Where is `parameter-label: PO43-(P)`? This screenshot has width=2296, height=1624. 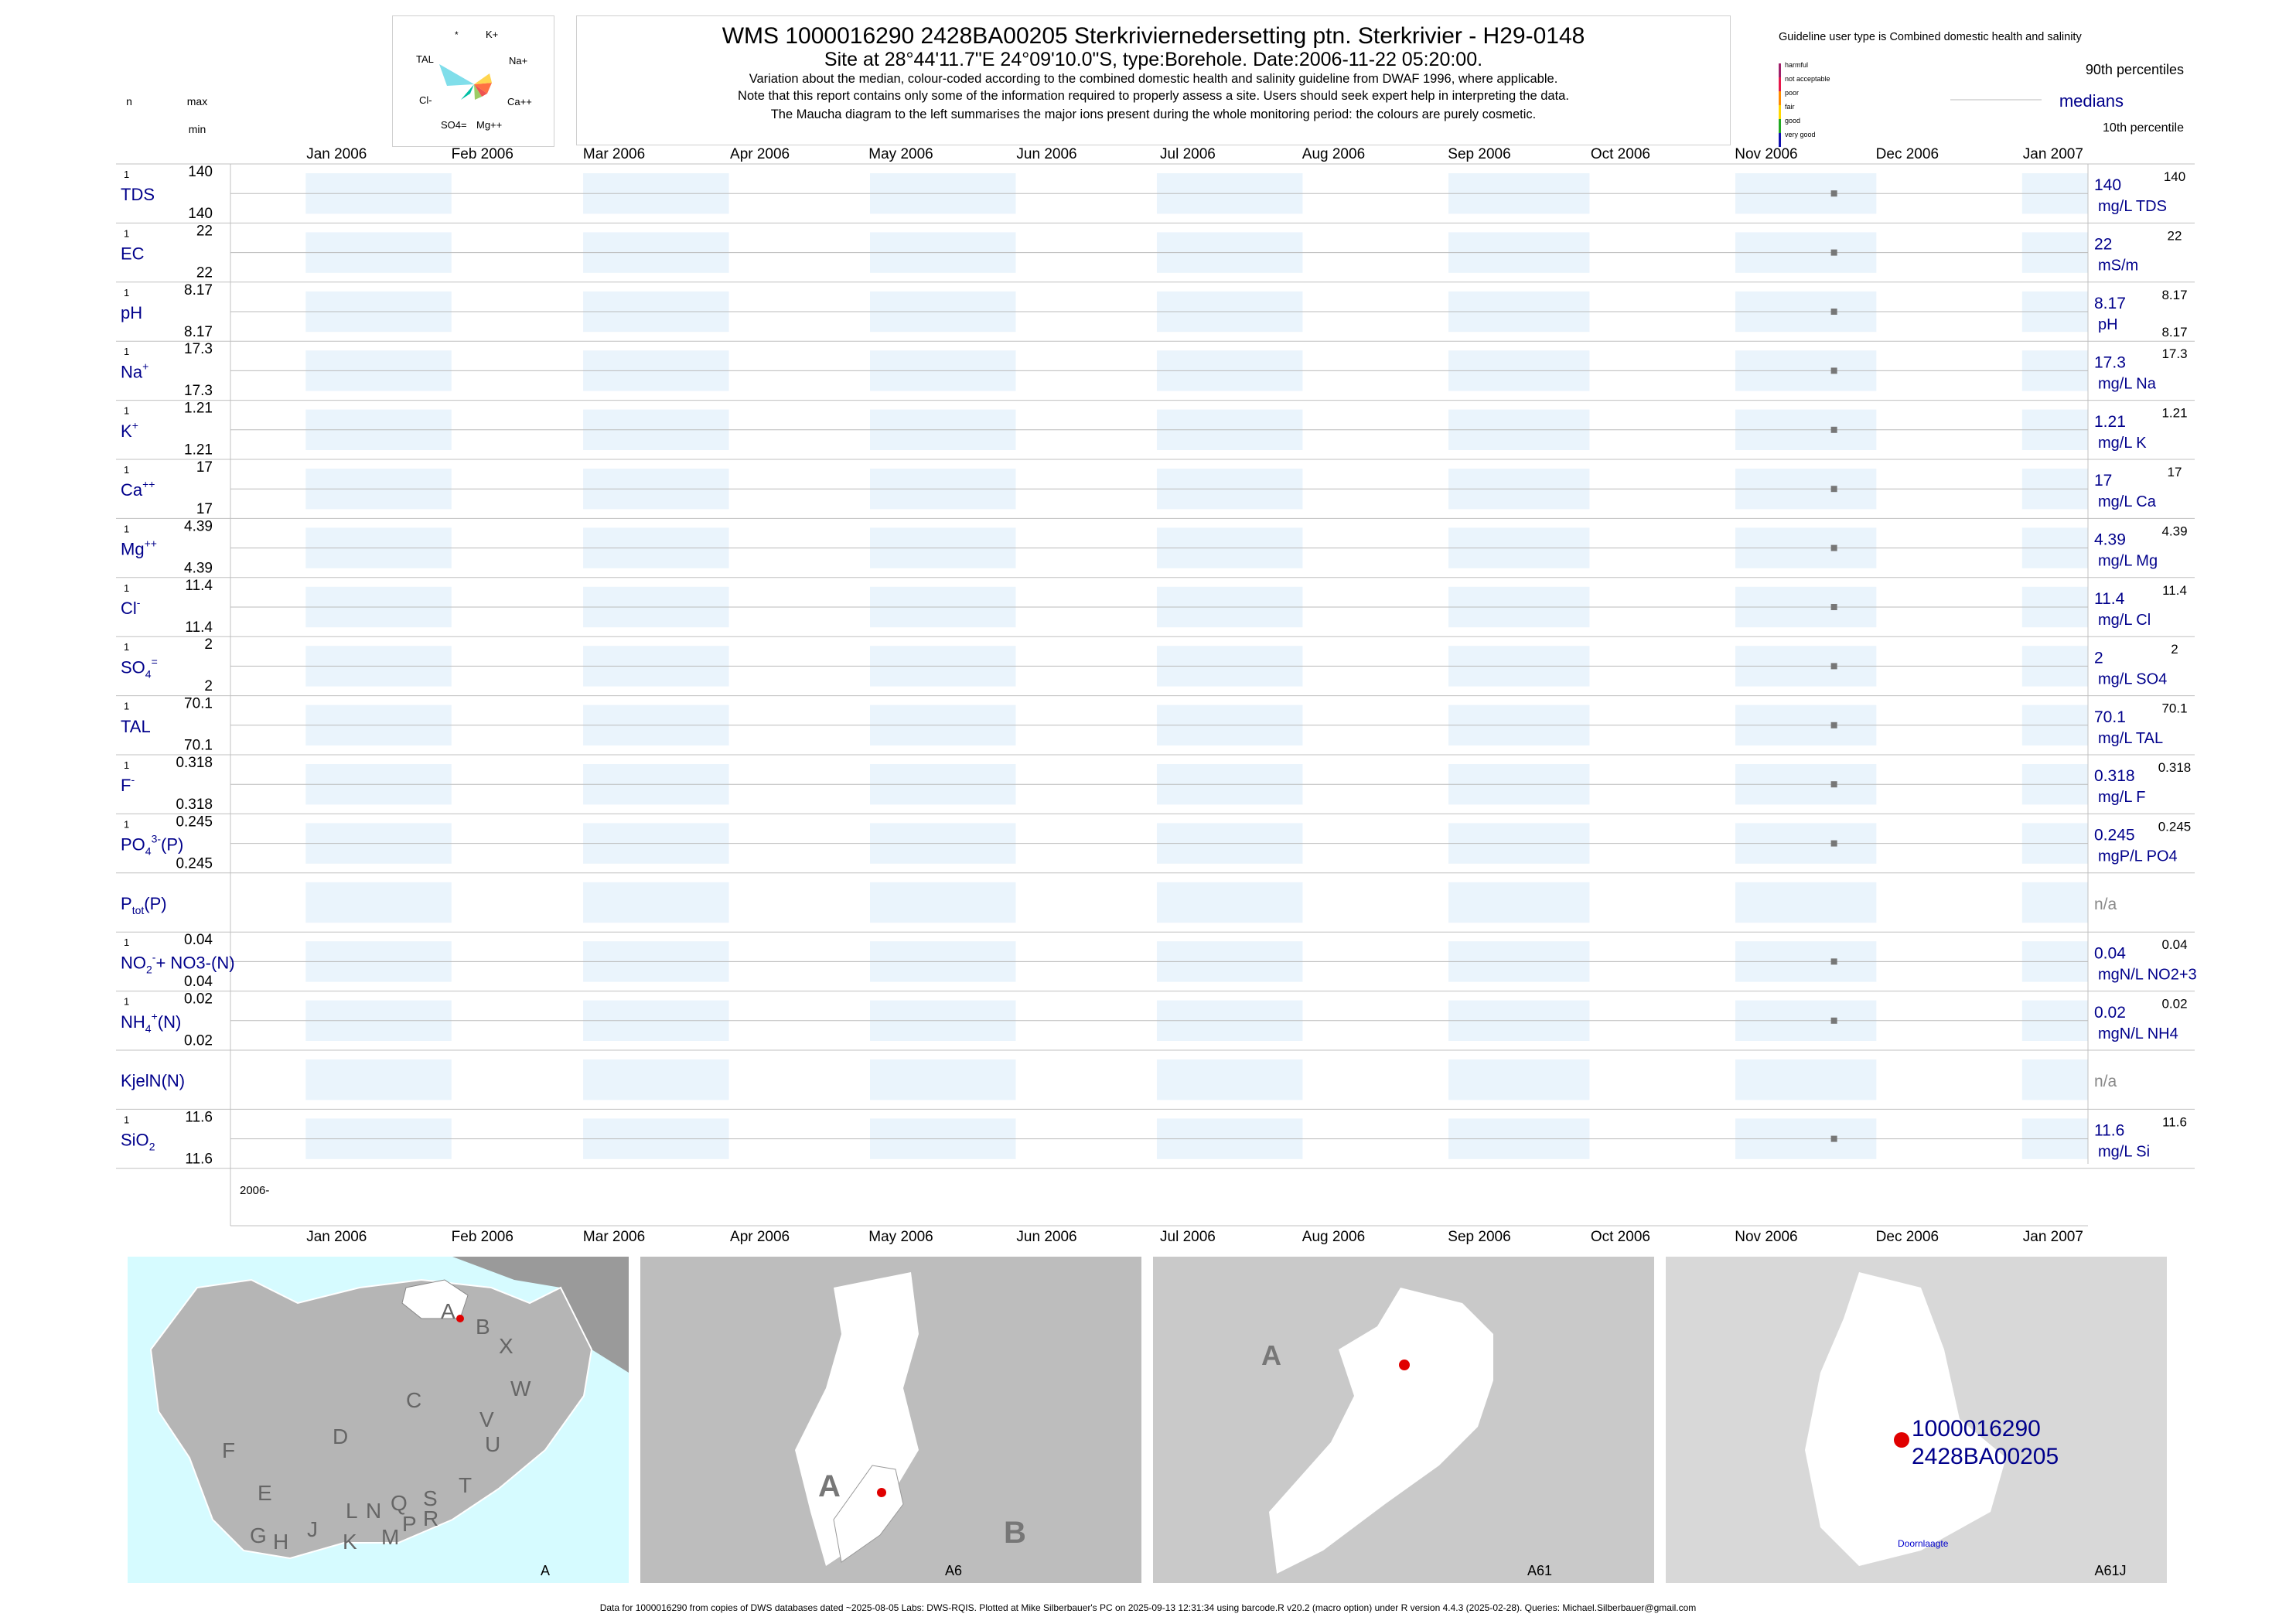 parameter-label: PO43-(P) is located at coordinates (152, 845).